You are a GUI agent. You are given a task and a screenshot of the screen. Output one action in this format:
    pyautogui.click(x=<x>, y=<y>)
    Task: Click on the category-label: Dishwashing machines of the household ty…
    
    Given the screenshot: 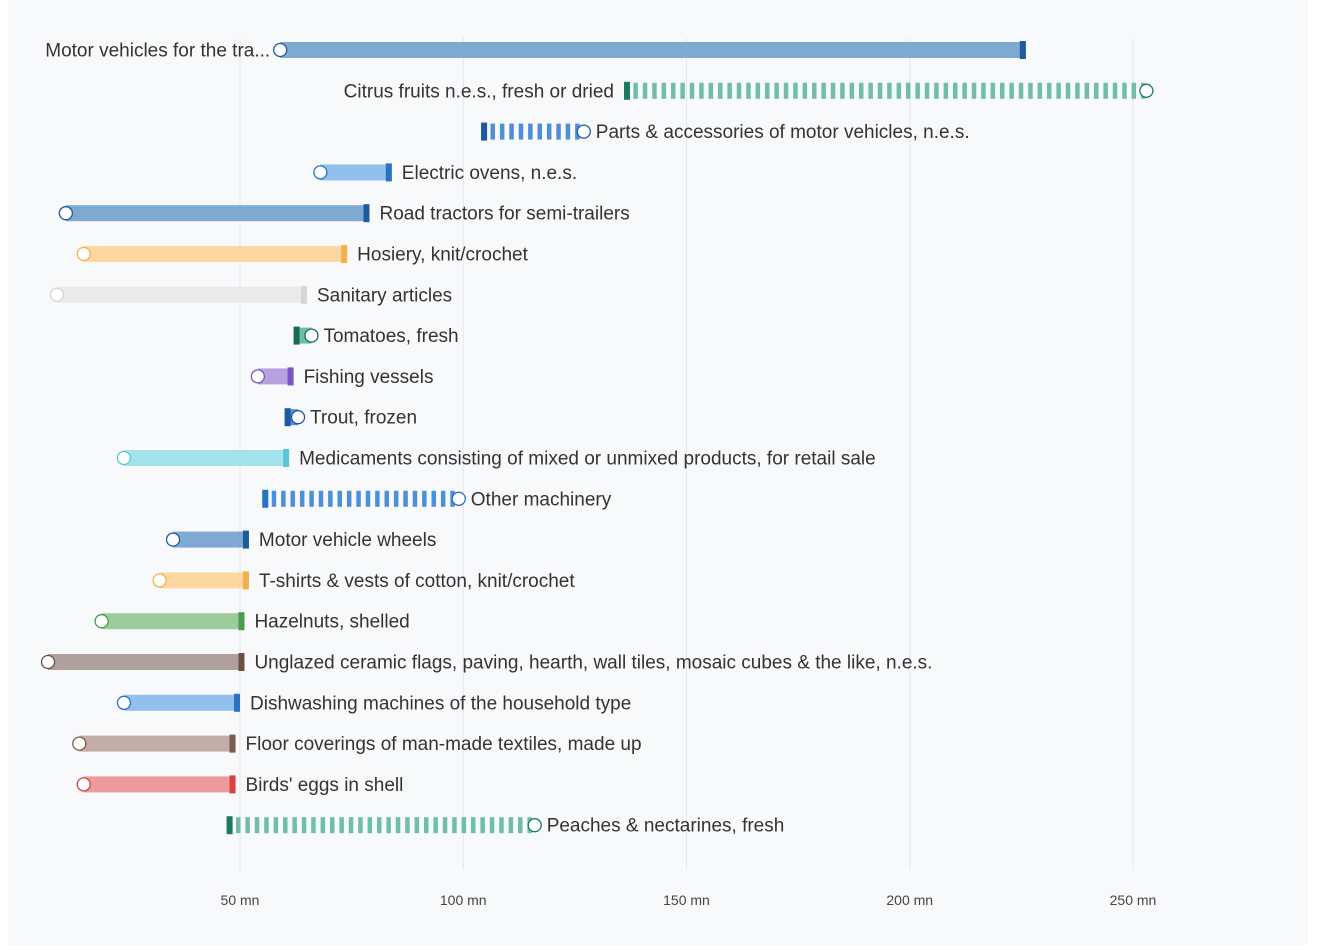 What is the action you would take?
    pyautogui.click(x=440, y=703)
    